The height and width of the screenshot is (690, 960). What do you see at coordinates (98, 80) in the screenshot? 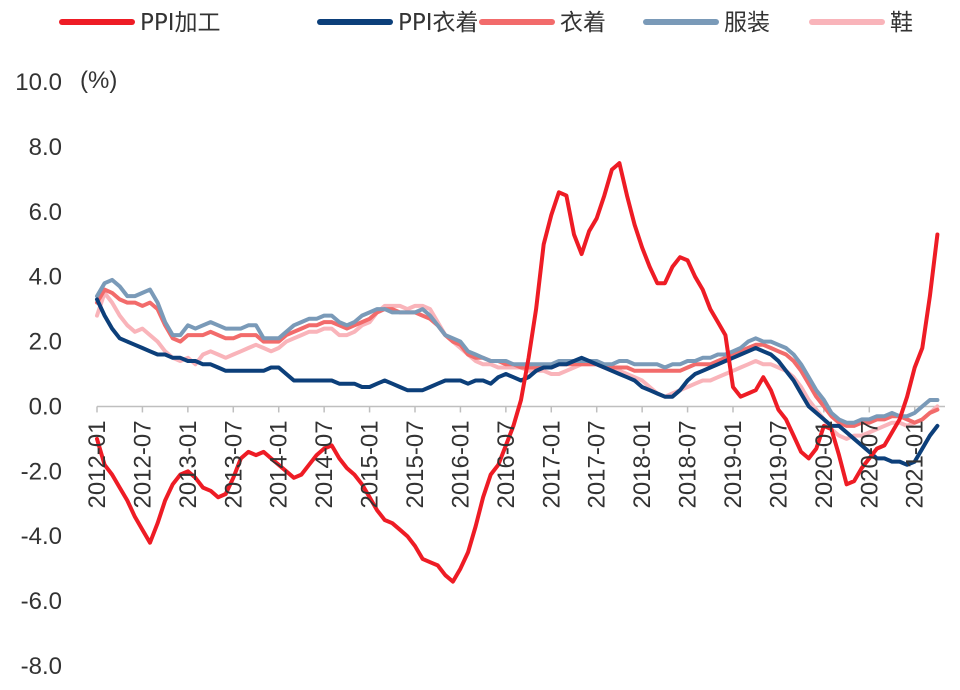
I see `y-axis-unit: (%)` at bounding box center [98, 80].